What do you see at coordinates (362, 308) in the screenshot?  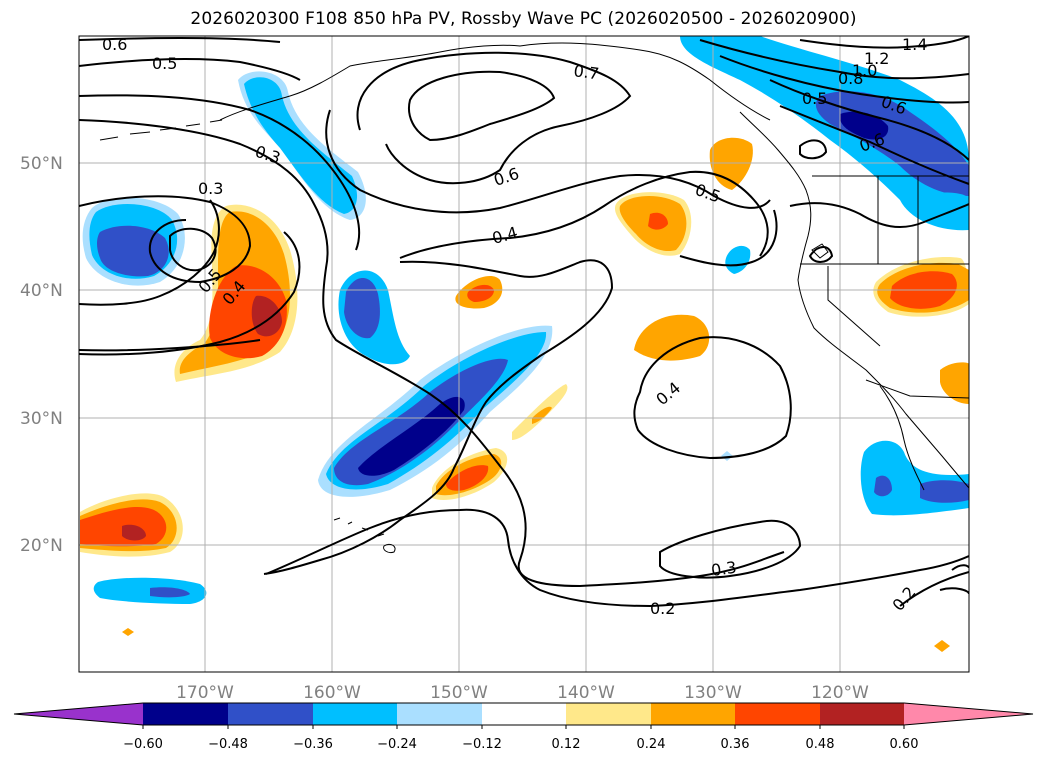 I see `neg-anomaly-mid-core` at bounding box center [362, 308].